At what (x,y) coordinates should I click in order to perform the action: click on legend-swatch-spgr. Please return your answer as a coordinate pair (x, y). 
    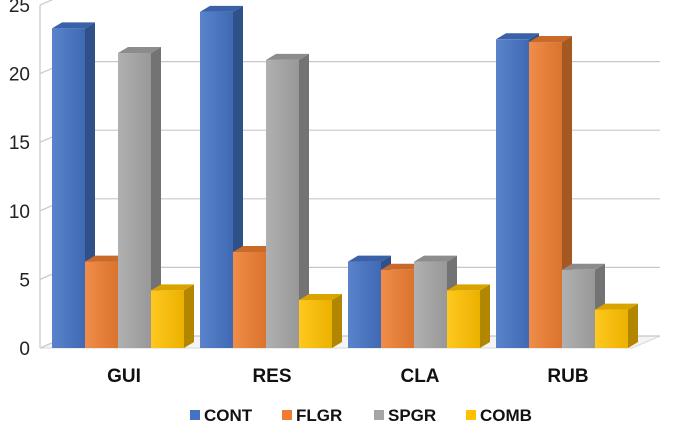
    Looking at the image, I should click on (379, 415).